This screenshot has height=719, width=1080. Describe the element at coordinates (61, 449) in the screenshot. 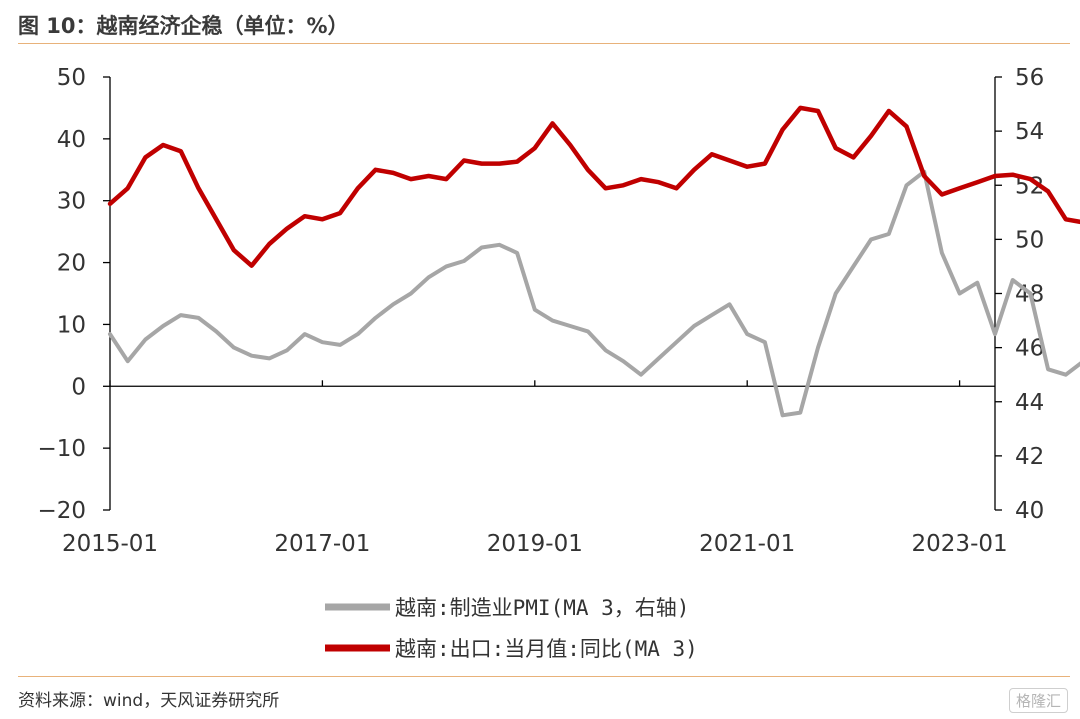

I see `left-tick-label: −10` at that location.